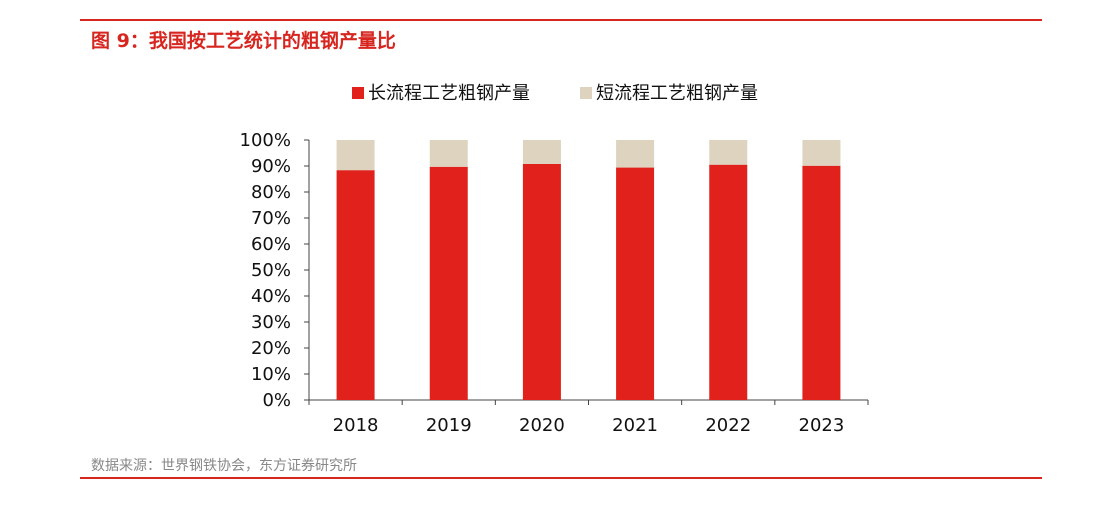  What do you see at coordinates (542, 425) in the screenshot?
I see `x-tick-label: 2020` at bounding box center [542, 425].